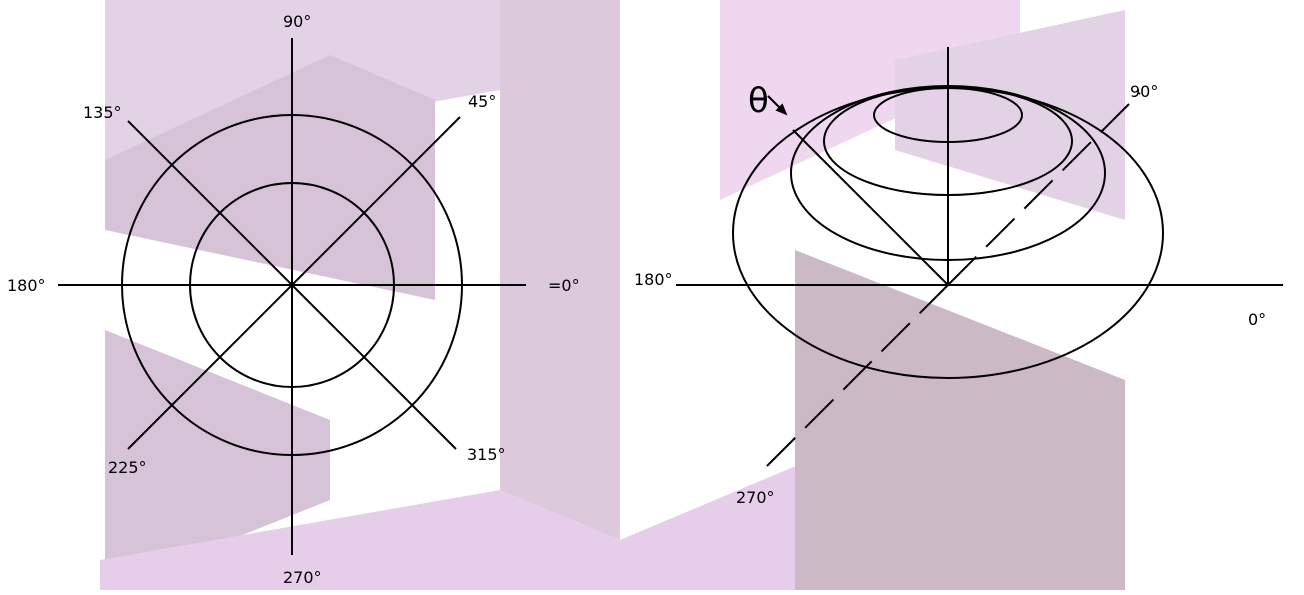  Describe the element at coordinates (102, 112) in the screenshot. I see `polar-label-135: 135°` at that location.